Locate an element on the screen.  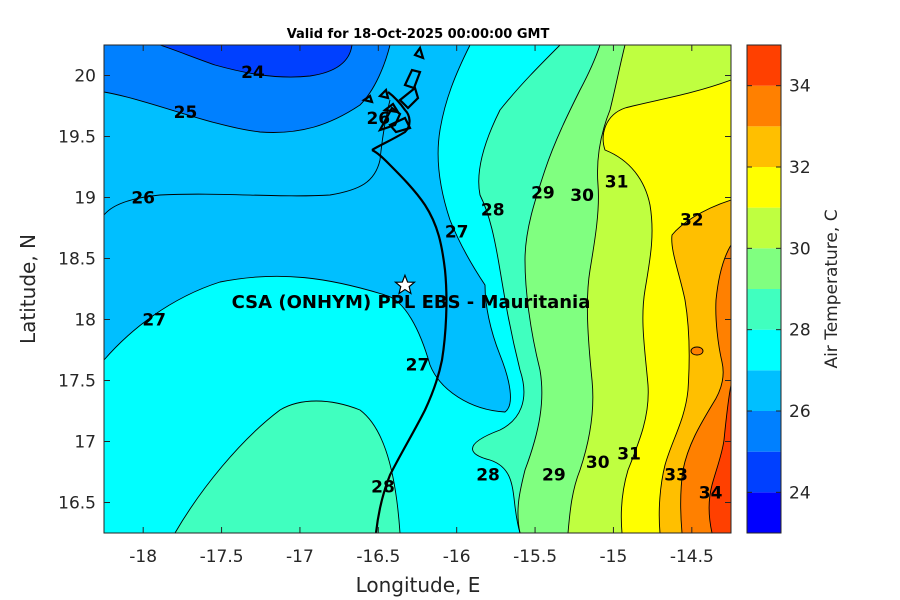
y-tick-label: 19 is located at coordinates (85, 199).